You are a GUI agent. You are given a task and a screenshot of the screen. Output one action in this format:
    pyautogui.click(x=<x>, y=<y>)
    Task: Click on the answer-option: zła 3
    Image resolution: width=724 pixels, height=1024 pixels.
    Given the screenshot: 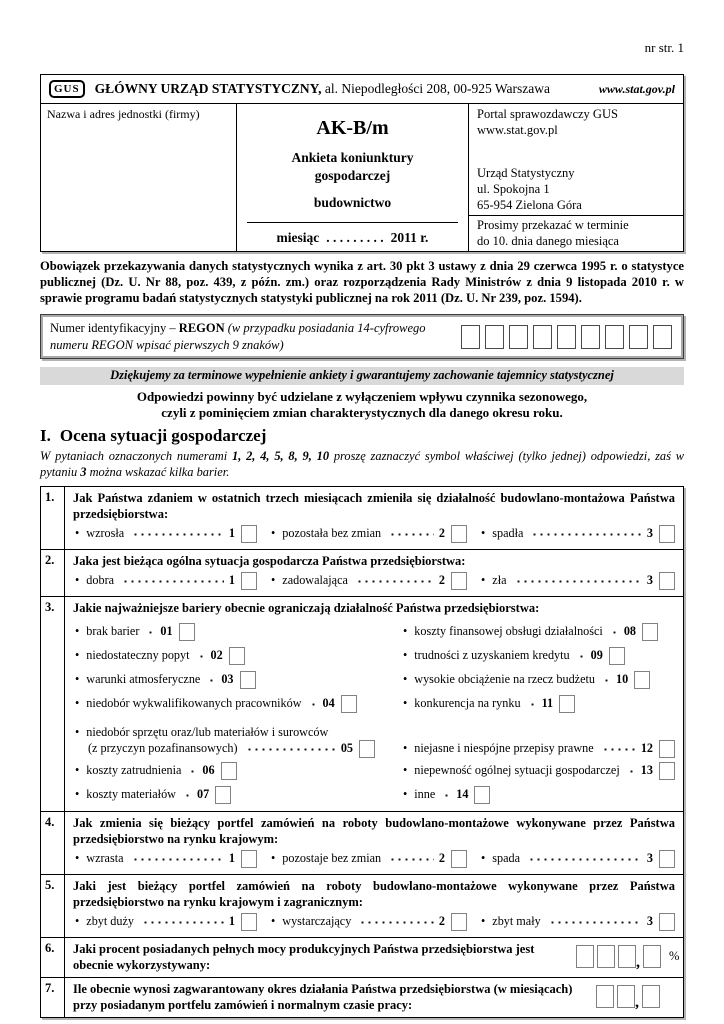 What is the action you would take?
    pyautogui.click(x=577, y=580)
    